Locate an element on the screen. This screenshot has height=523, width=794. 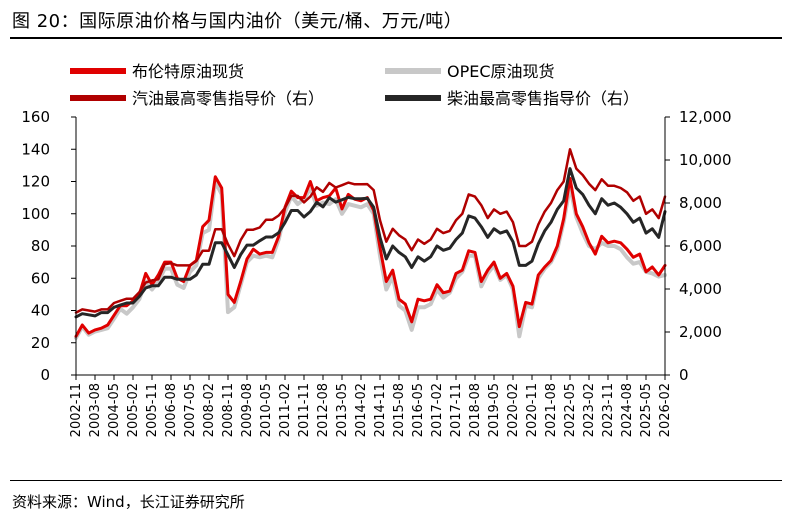
left-y-tick-label: 40 is located at coordinates (40, 311).